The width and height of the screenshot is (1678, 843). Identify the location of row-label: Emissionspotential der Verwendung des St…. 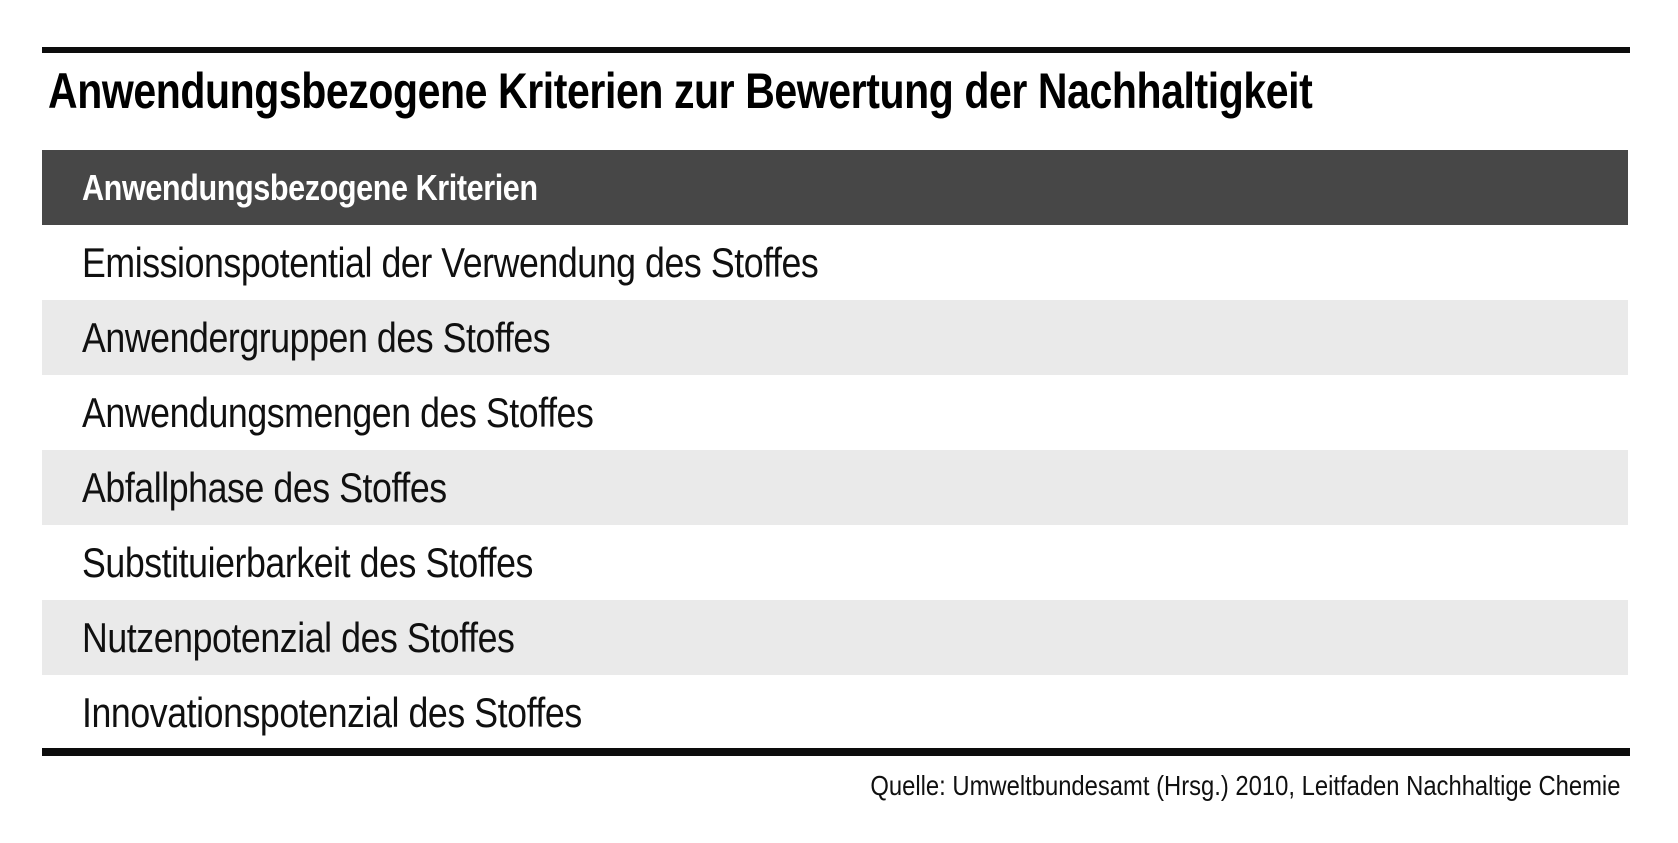
(450, 262).